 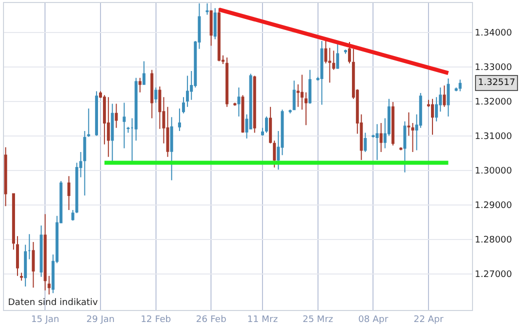 I want to click on x-tick-label: 25 Mrz, so click(x=318, y=319).